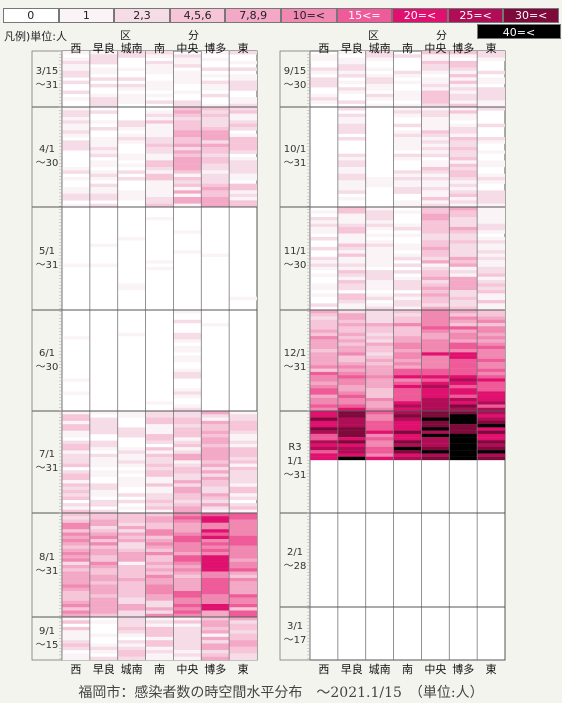 This screenshot has width=562, height=703. I want to click on legend-cell-2: 2,3, so click(142, 15).